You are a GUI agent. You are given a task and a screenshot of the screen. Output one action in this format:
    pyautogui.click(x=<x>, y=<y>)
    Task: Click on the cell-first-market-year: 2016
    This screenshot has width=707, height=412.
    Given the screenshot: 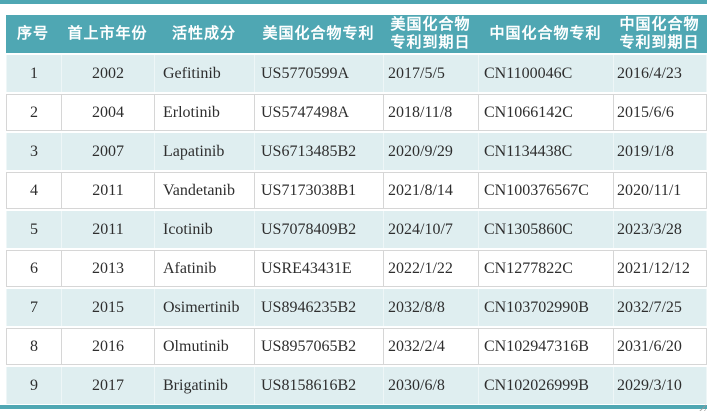 What is the action you would take?
    pyautogui.click(x=108, y=346)
    